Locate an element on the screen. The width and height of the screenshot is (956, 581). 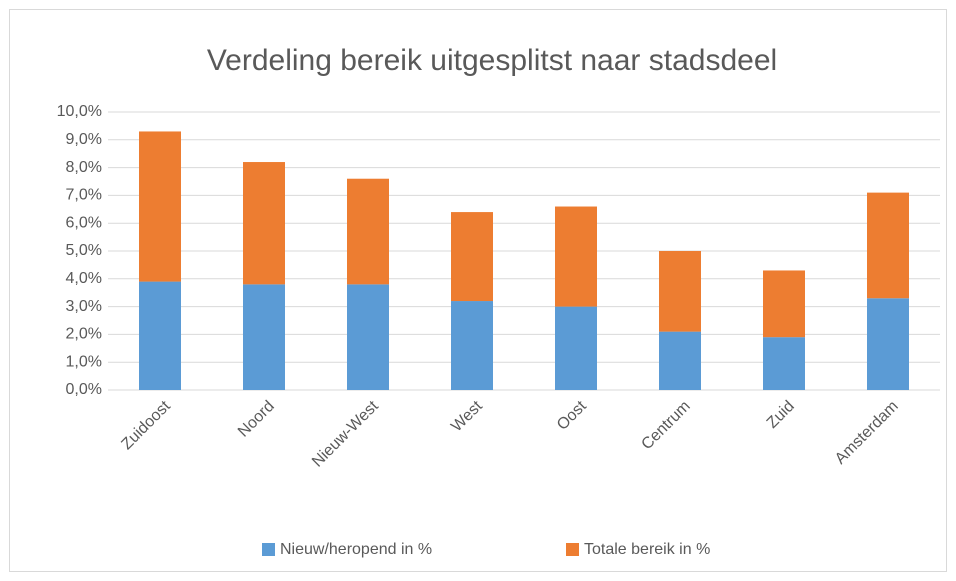
y-tick-label: 10,0% is located at coordinates (79, 111).